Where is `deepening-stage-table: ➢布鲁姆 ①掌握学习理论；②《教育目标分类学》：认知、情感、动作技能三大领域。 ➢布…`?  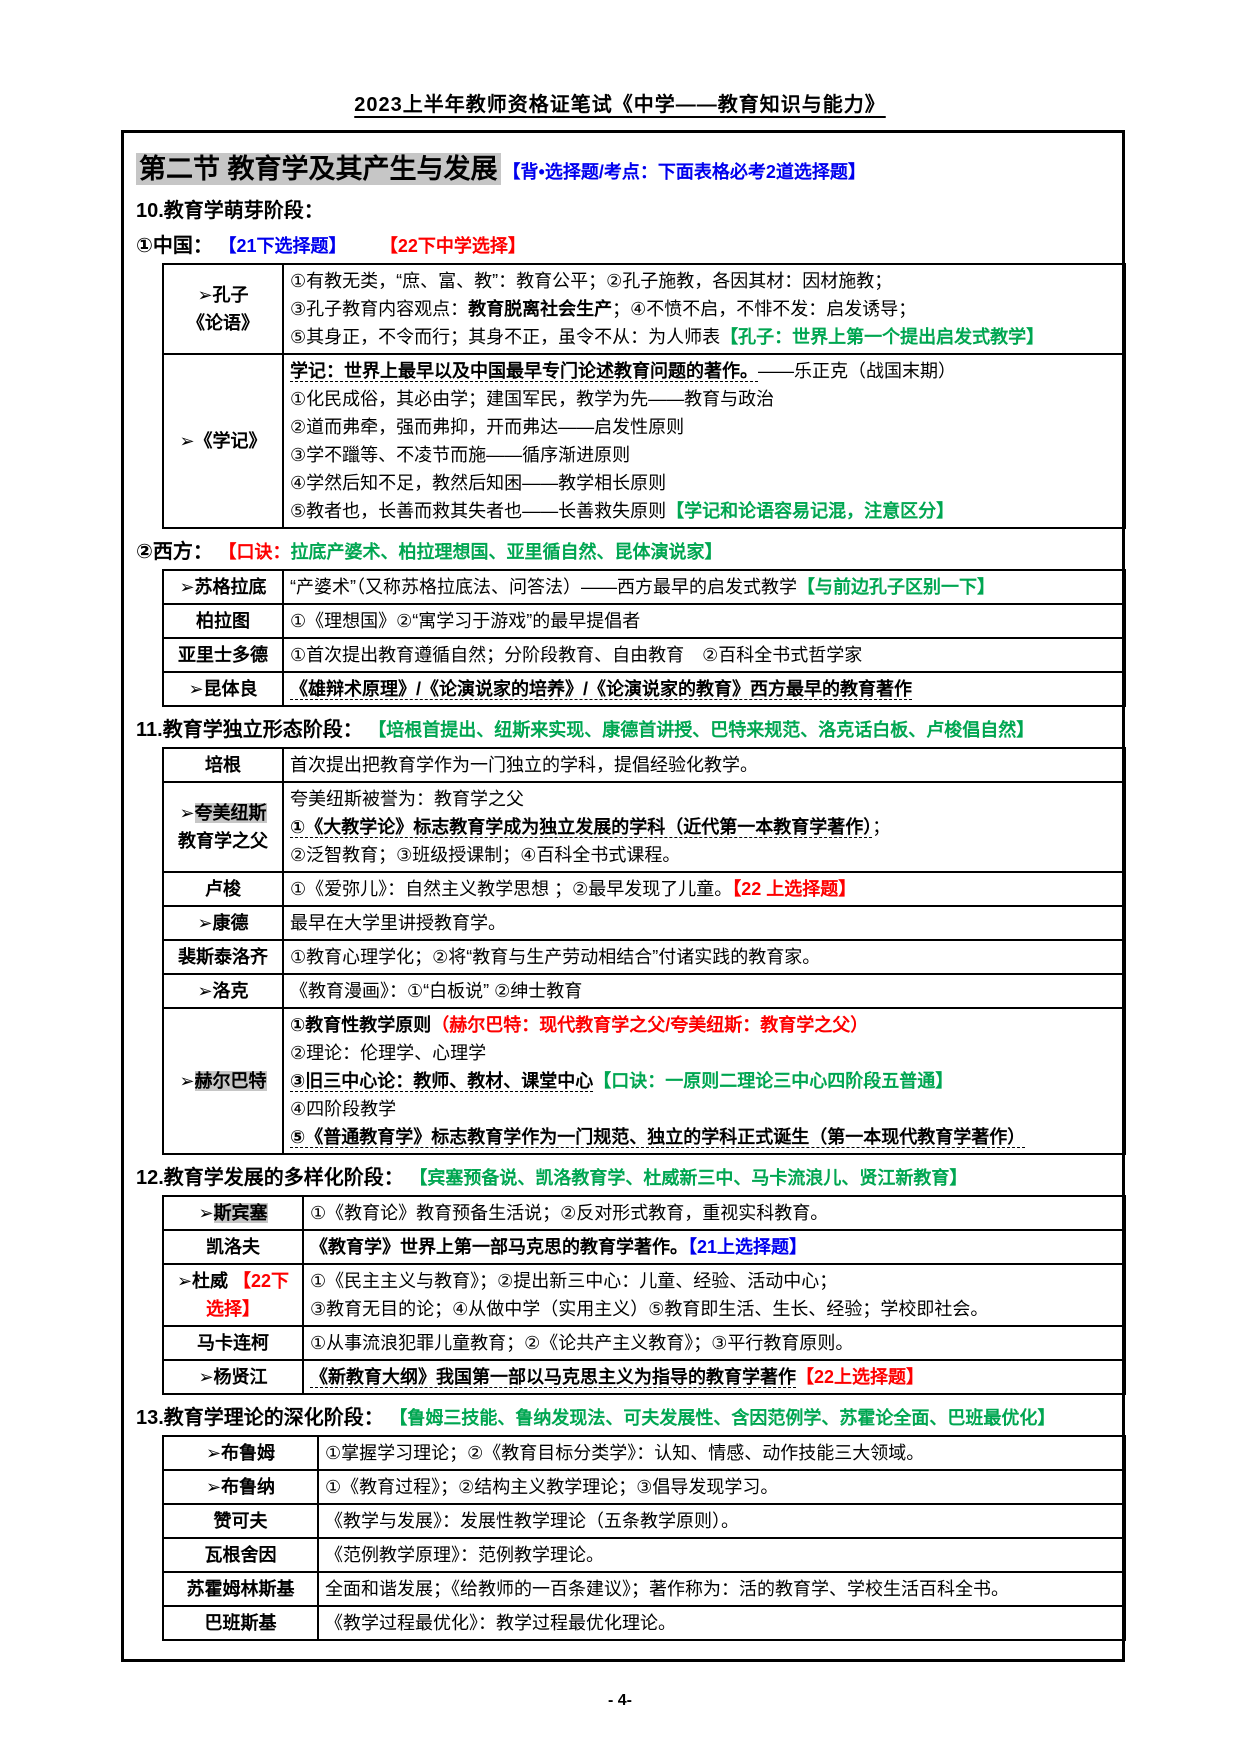 deepening-stage-table: ➢布鲁姆 ①掌握学习理论；②《教育目标分类学》：认知、情感、动作技能三大领域。 ➢布… is located at coordinates (644, 1538).